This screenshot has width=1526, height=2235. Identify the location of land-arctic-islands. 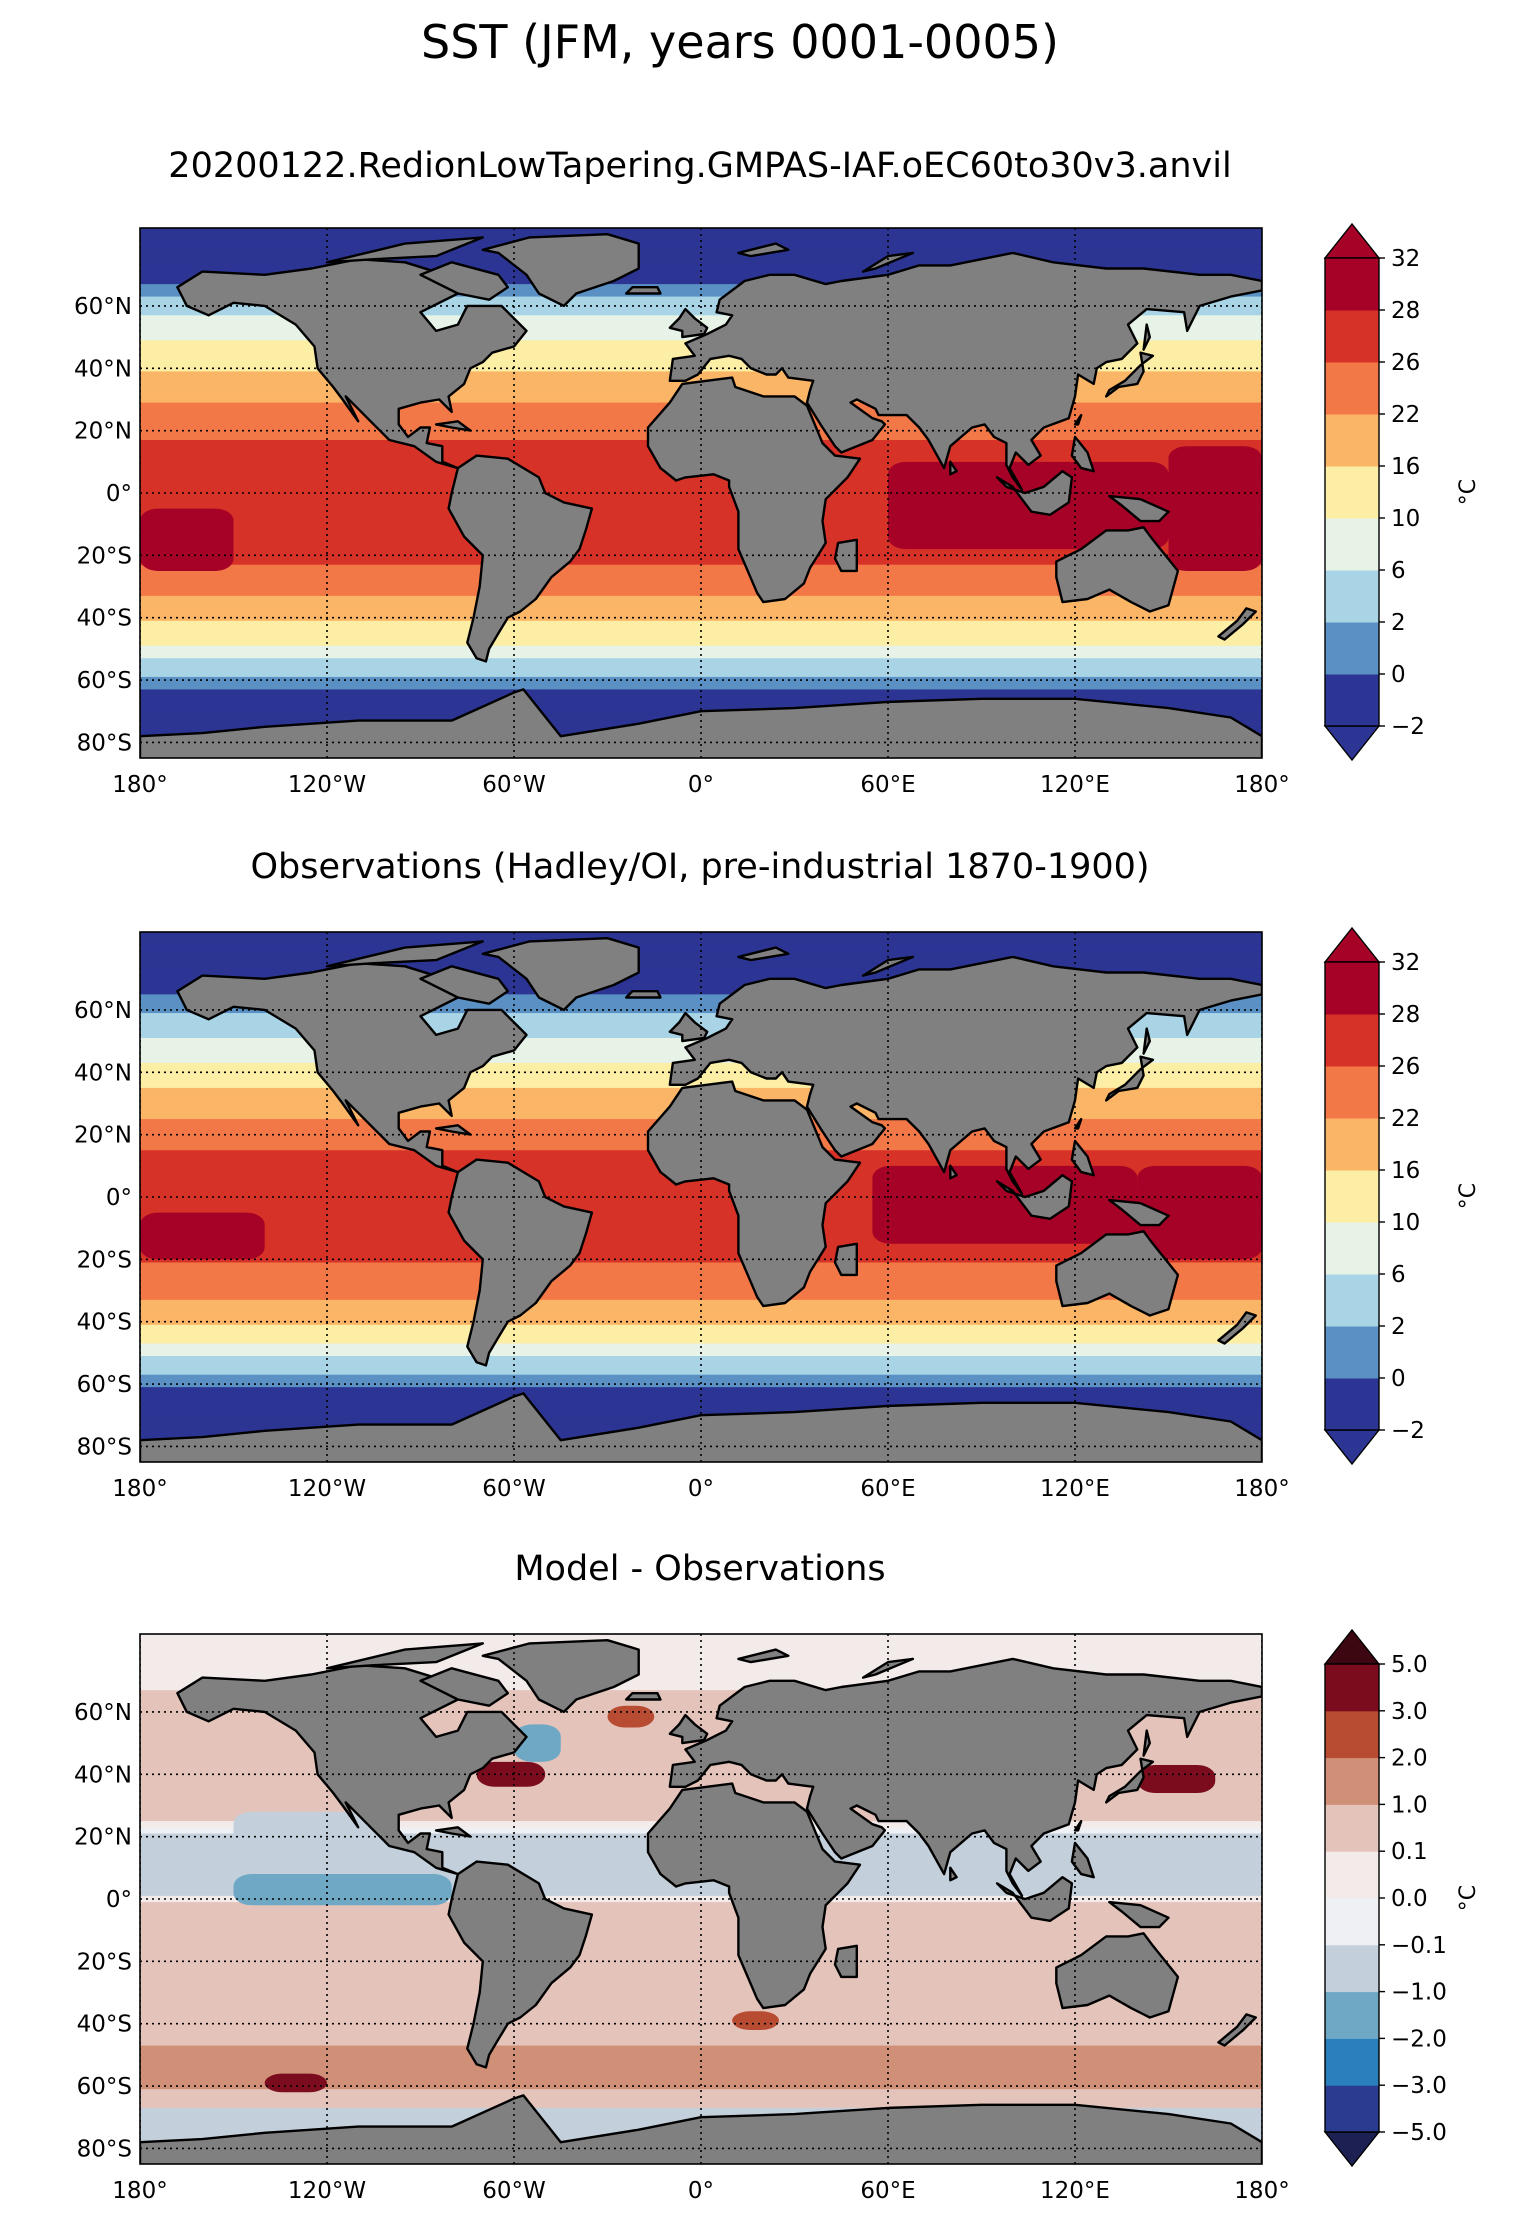
(404, 250).